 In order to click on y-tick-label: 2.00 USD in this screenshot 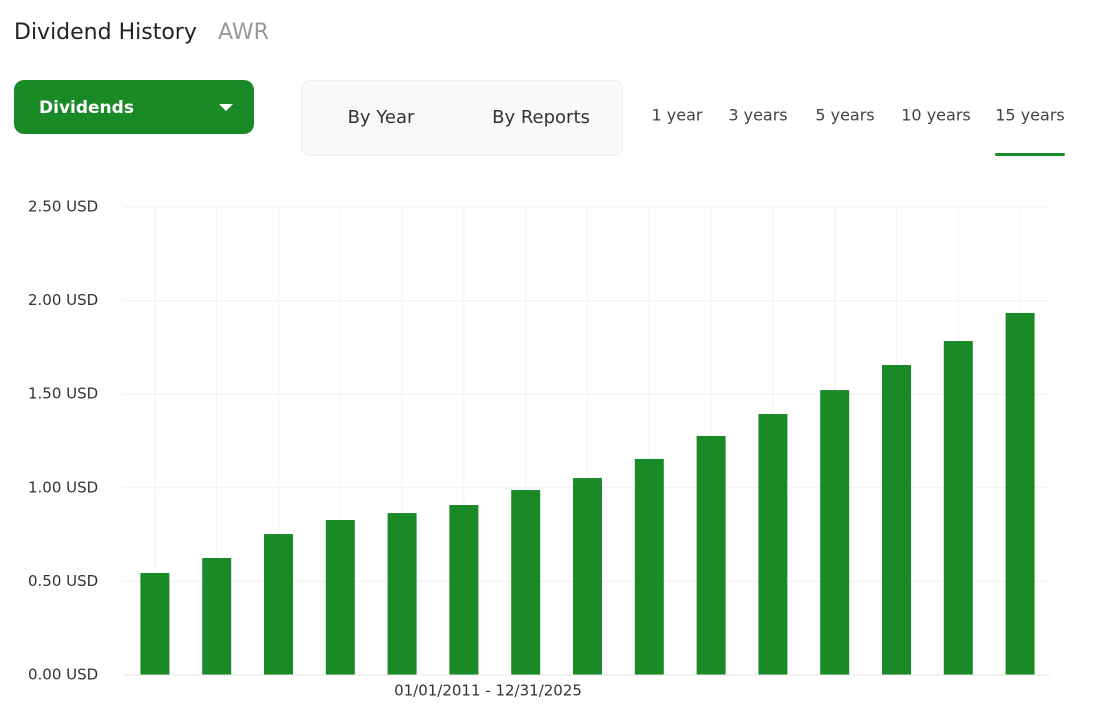, I will do `click(63, 300)`.